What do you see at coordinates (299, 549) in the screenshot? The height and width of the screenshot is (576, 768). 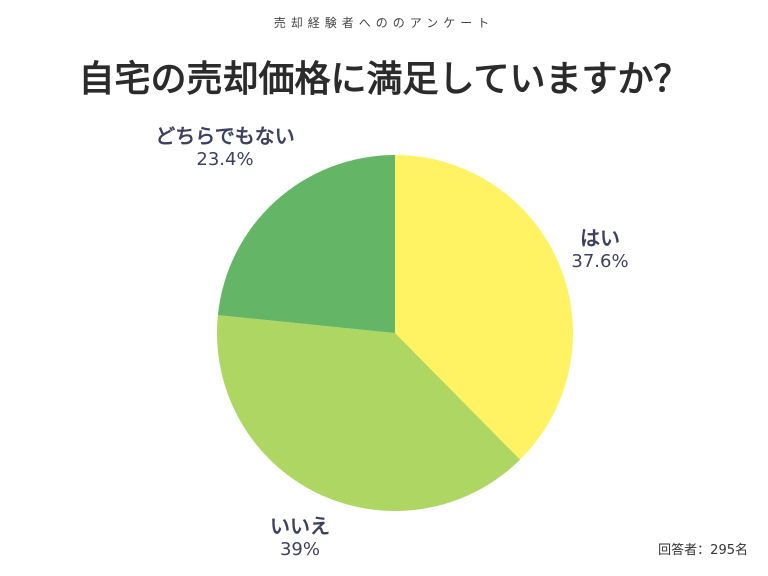 I see `label-no-pct: 39%` at bounding box center [299, 549].